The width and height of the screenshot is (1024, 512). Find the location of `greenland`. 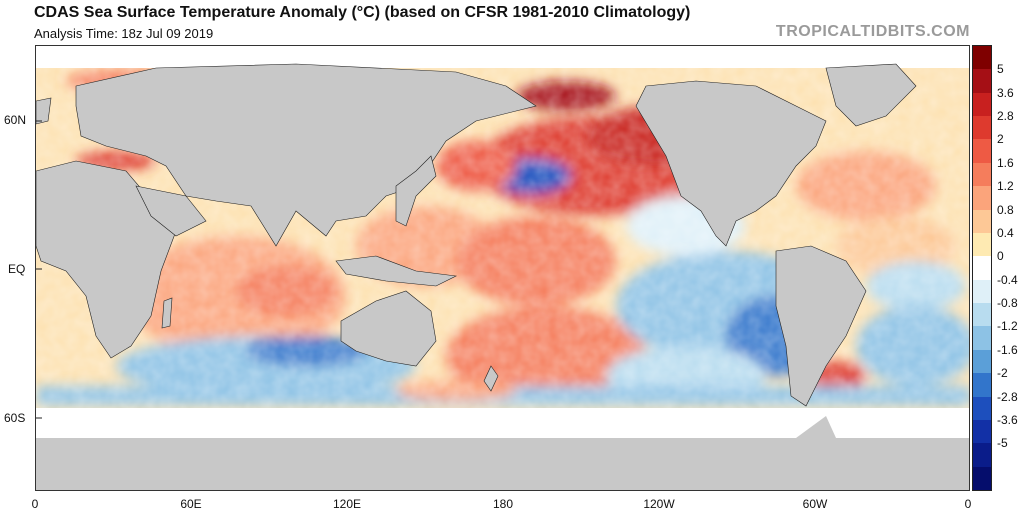

greenland is located at coordinates (871, 95).